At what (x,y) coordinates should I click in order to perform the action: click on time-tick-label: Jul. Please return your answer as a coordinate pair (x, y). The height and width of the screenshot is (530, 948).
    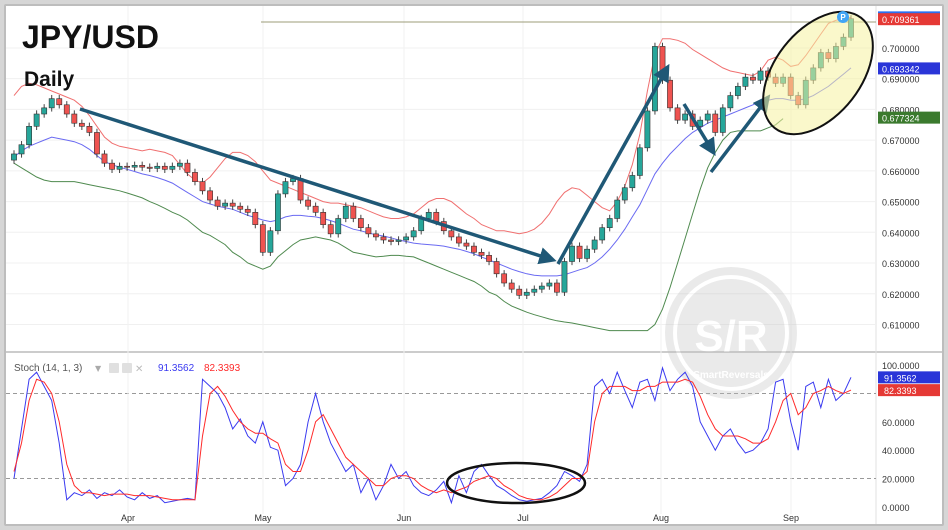
    Looking at the image, I should click on (523, 518).